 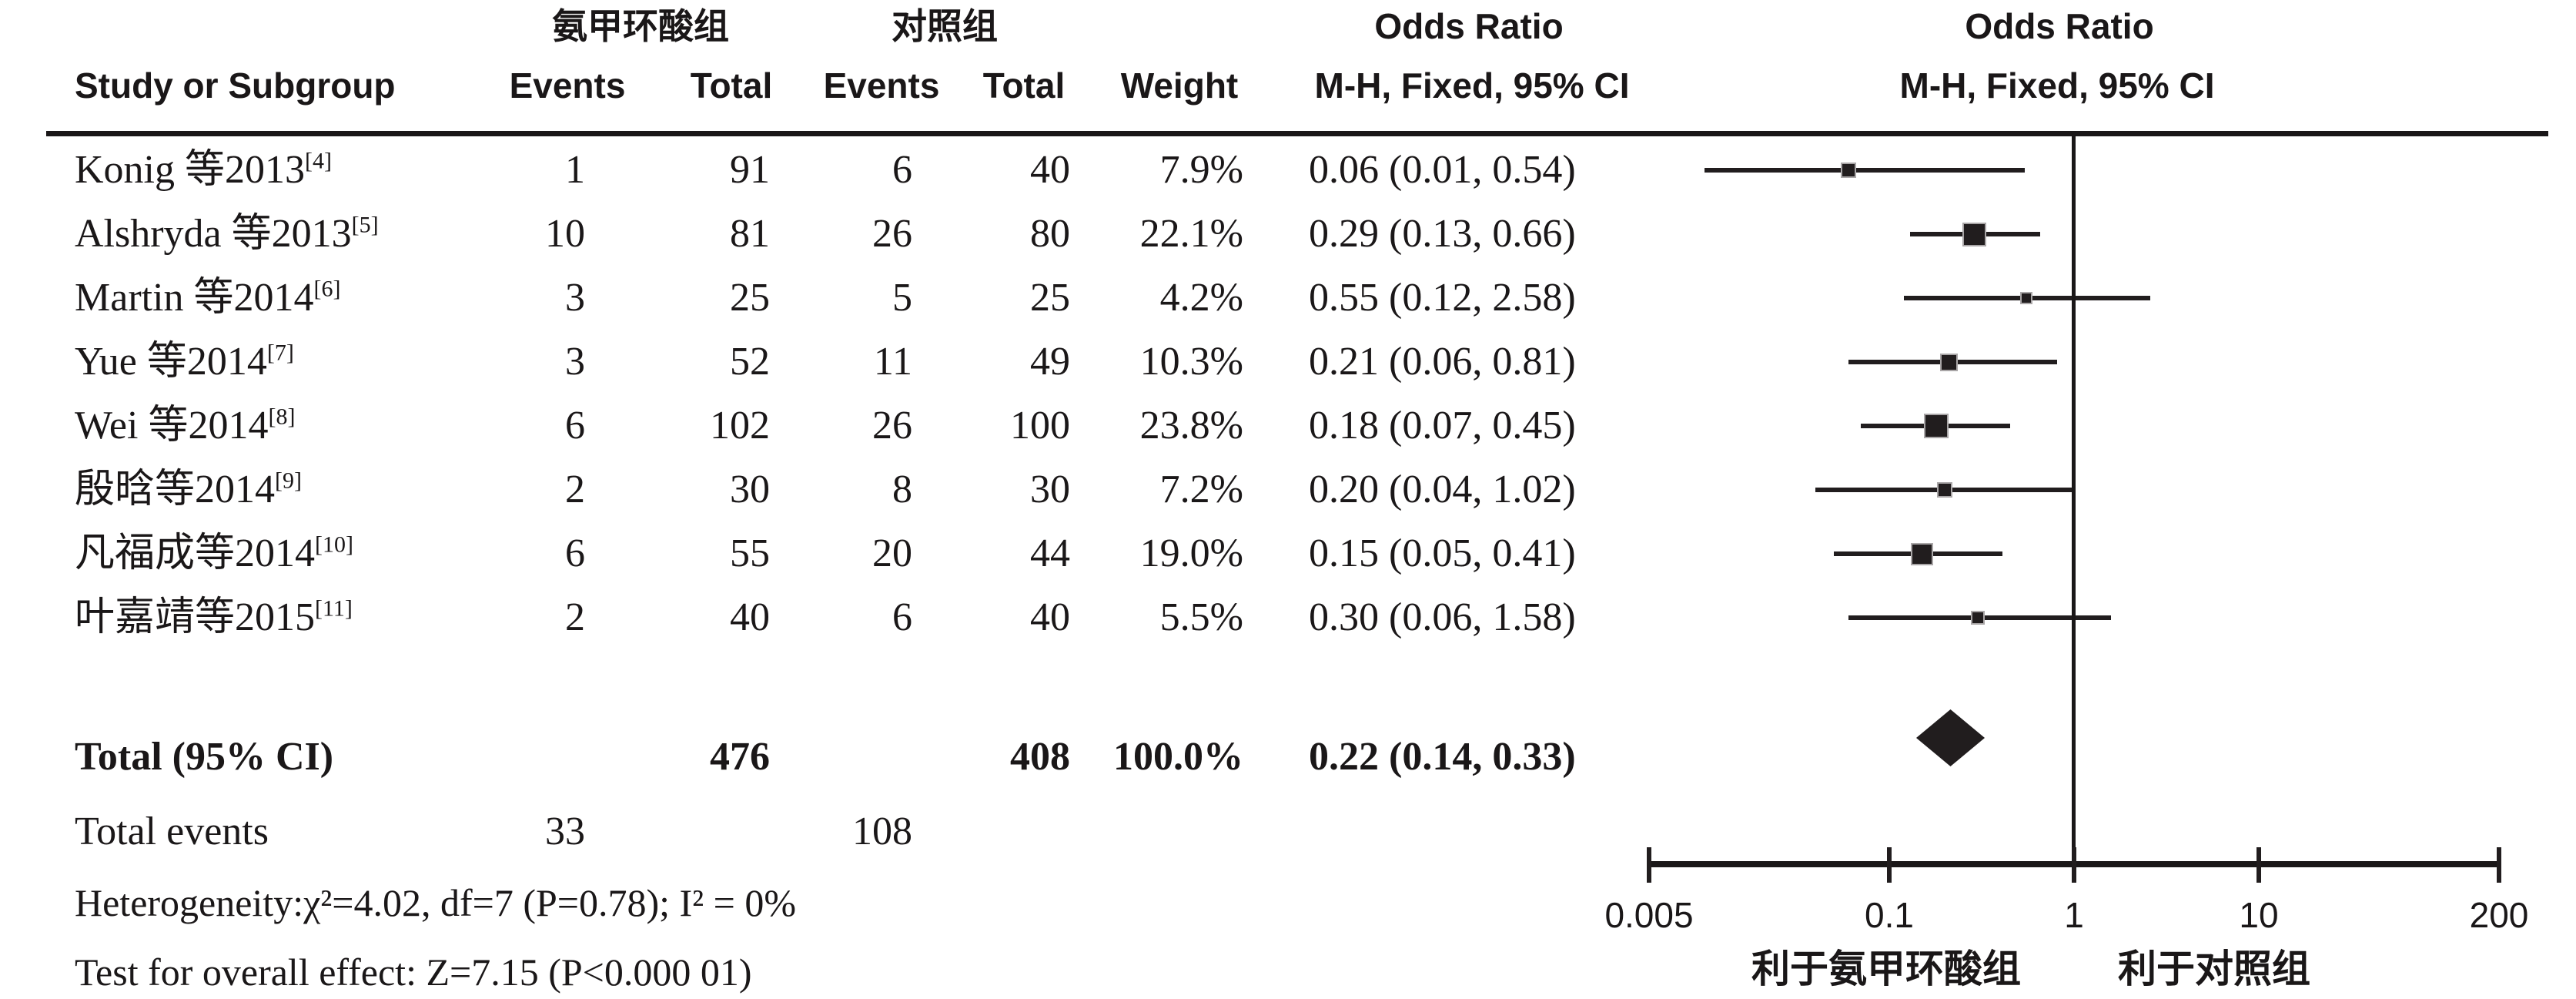 What do you see at coordinates (881, 85) in the screenshot?
I see `events2-column-header: Events` at bounding box center [881, 85].